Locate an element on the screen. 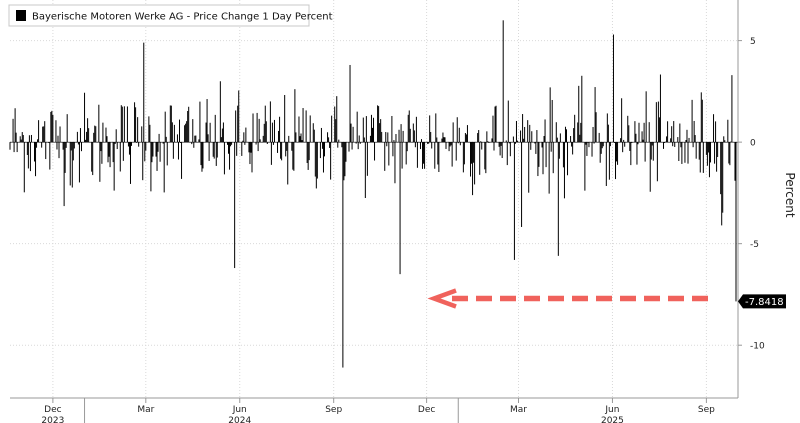 This screenshot has width=800, height=423. y-axis-title: Percent is located at coordinates (790, 194).